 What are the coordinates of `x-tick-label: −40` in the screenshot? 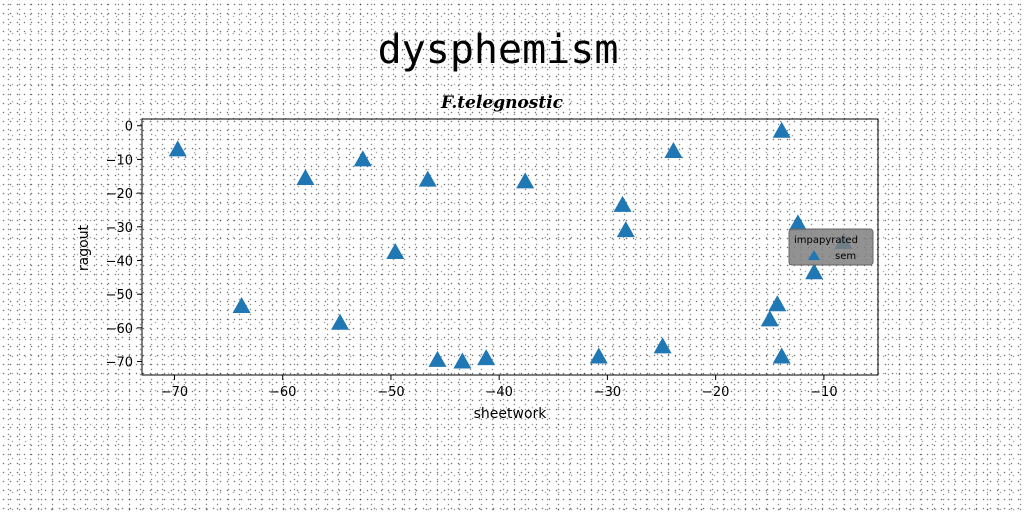 It's located at (498, 392).